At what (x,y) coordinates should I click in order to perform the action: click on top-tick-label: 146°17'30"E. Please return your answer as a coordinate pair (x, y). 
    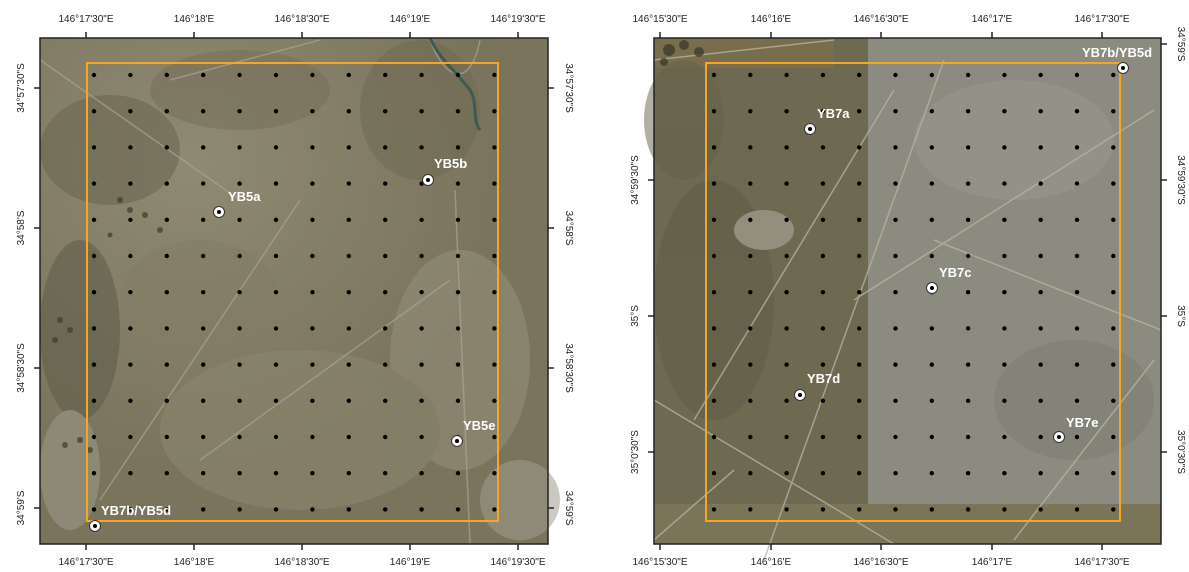
    Looking at the image, I should click on (1101, 19).